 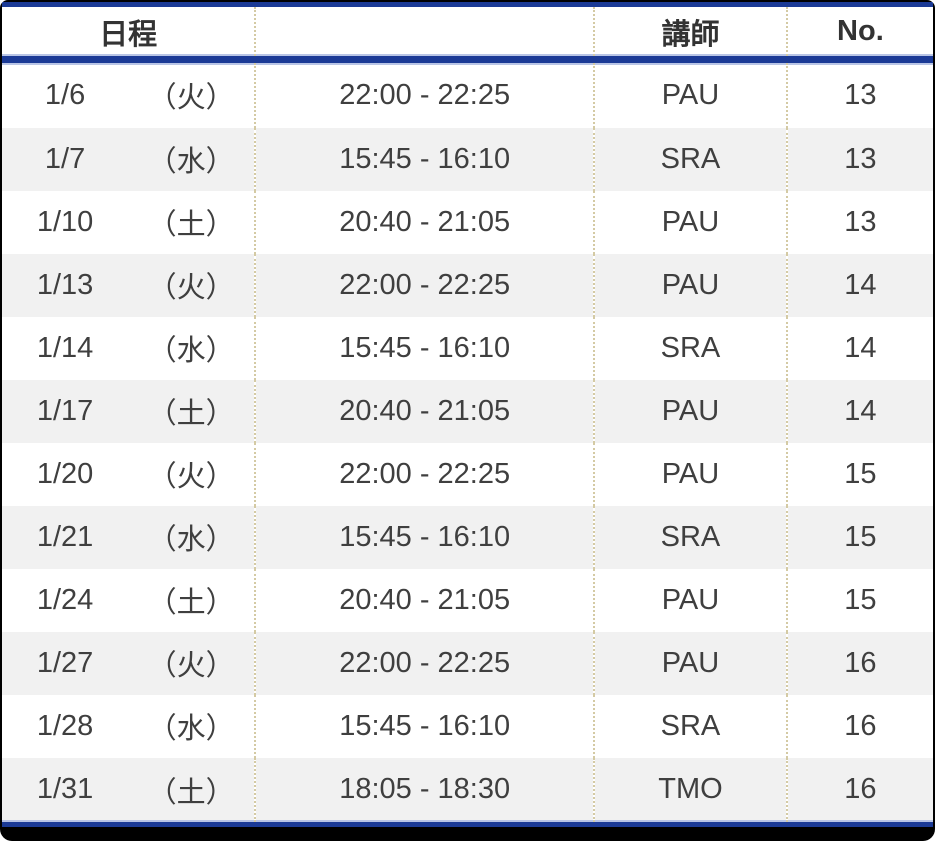 What do you see at coordinates (129, 33) in the screenshot?
I see `header-date: 日程` at bounding box center [129, 33].